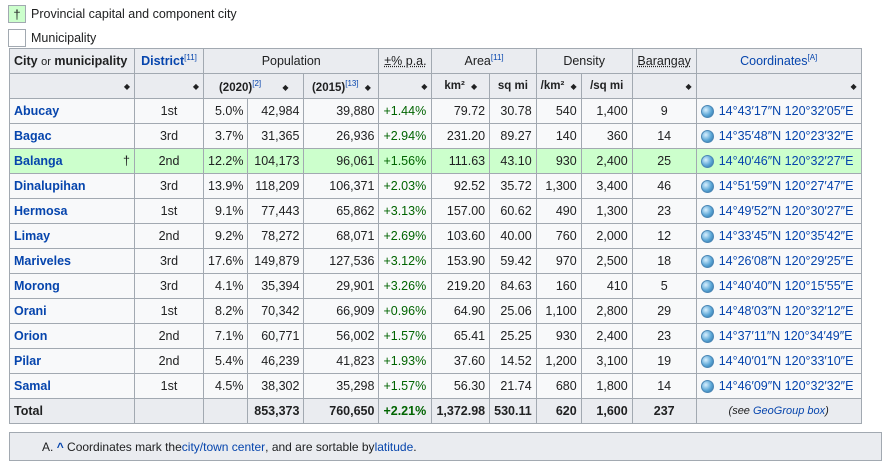 This screenshot has width=892, height=471. I want to click on coordinates-cell: 14°46′09″N 120°32′32″E, so click(778, 386).